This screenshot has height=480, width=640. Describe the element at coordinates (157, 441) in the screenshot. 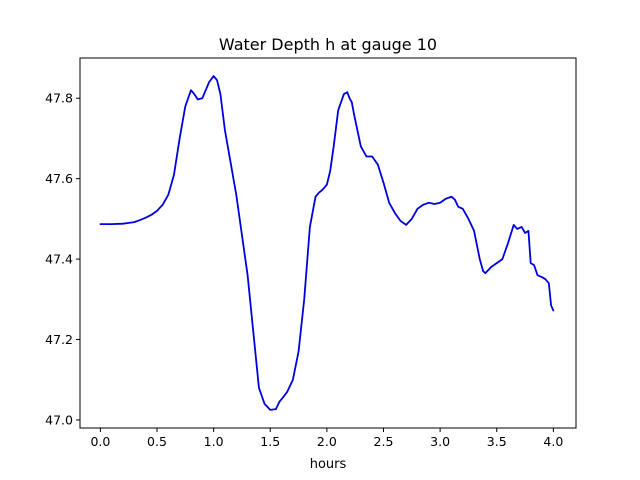

I see `x-tick-label: 0.5` at that location.